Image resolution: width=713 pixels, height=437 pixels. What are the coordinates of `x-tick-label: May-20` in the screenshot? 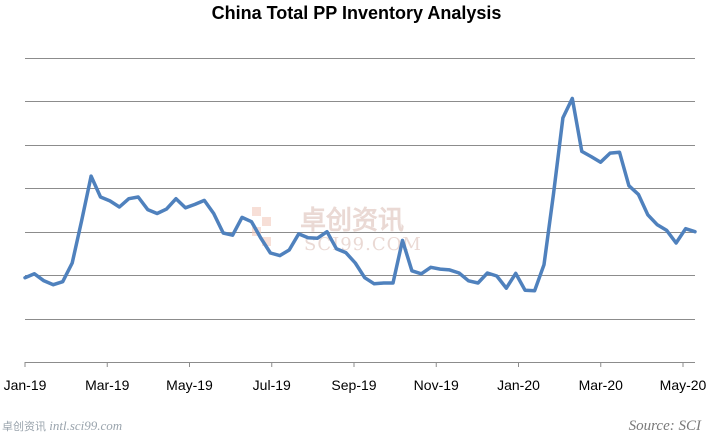 It's located at (683, 385).